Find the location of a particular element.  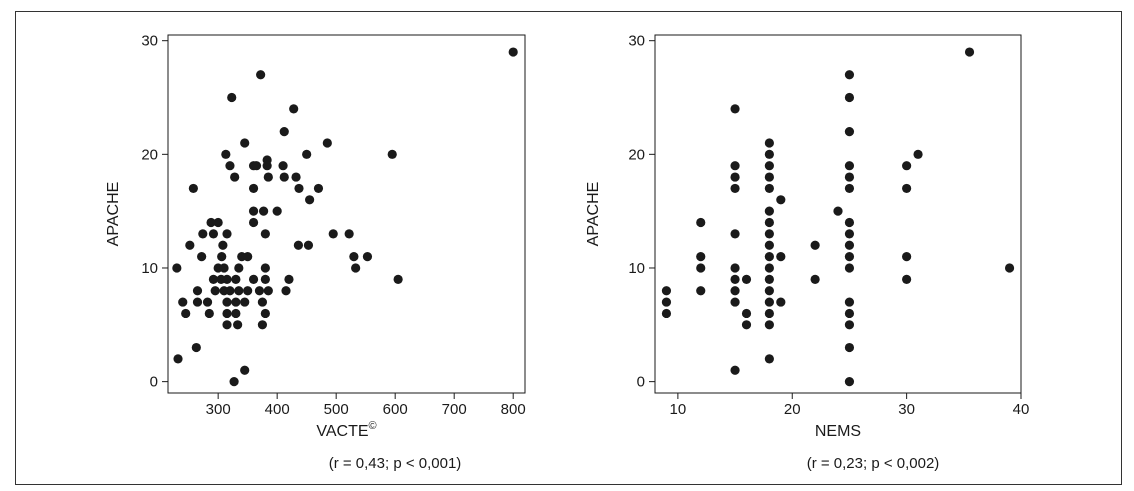

chart1-x-tick-label: 700 is located at coordinates (454, 409).